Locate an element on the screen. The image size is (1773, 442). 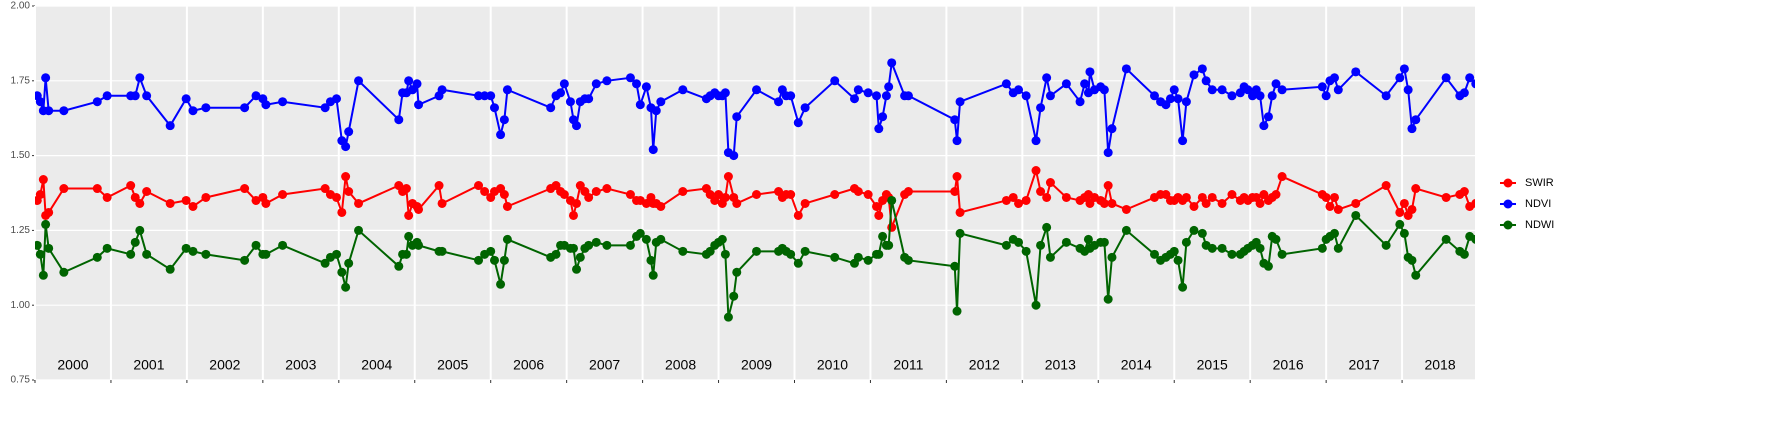
y-tick-label: 0.75 is located at coordinates (21, 380).